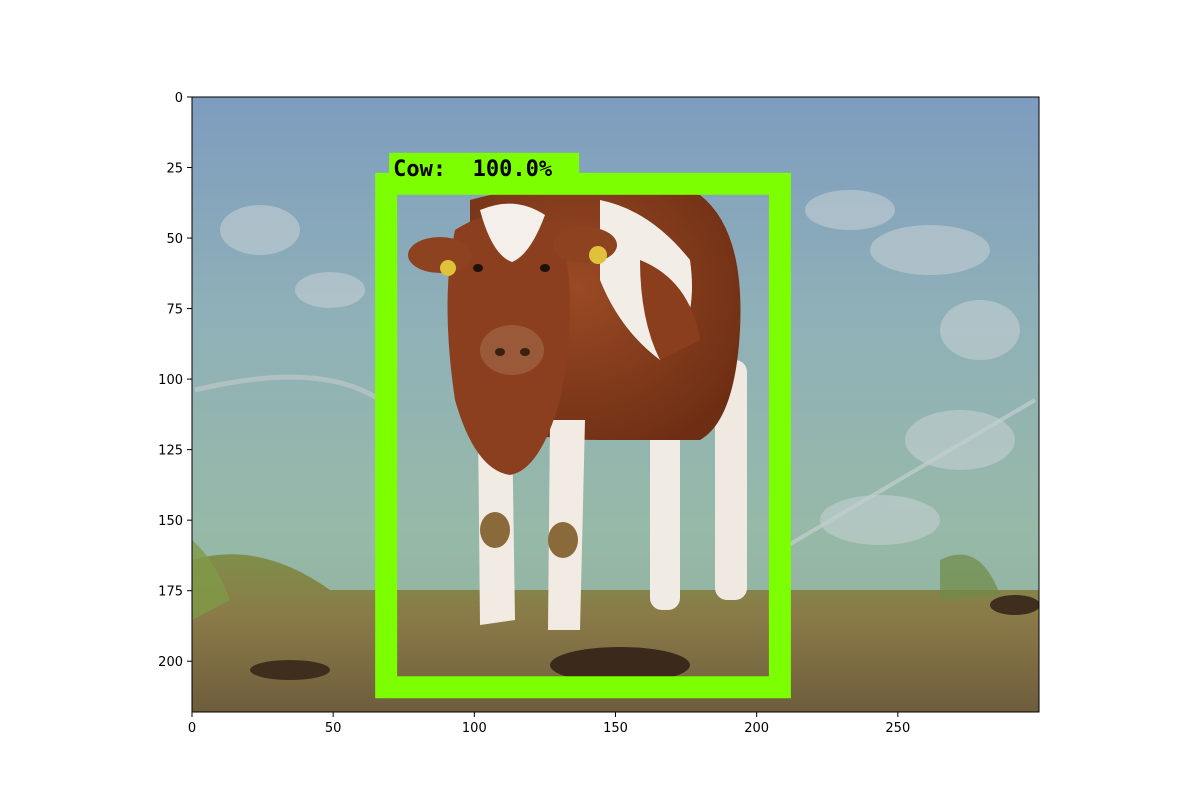 The width and height of the screenshot is (1200, 800). What do you see at coordinates (179, 98) in the screenshot?
I see `y-tick-label: 0` at bounding box center [179, 98].